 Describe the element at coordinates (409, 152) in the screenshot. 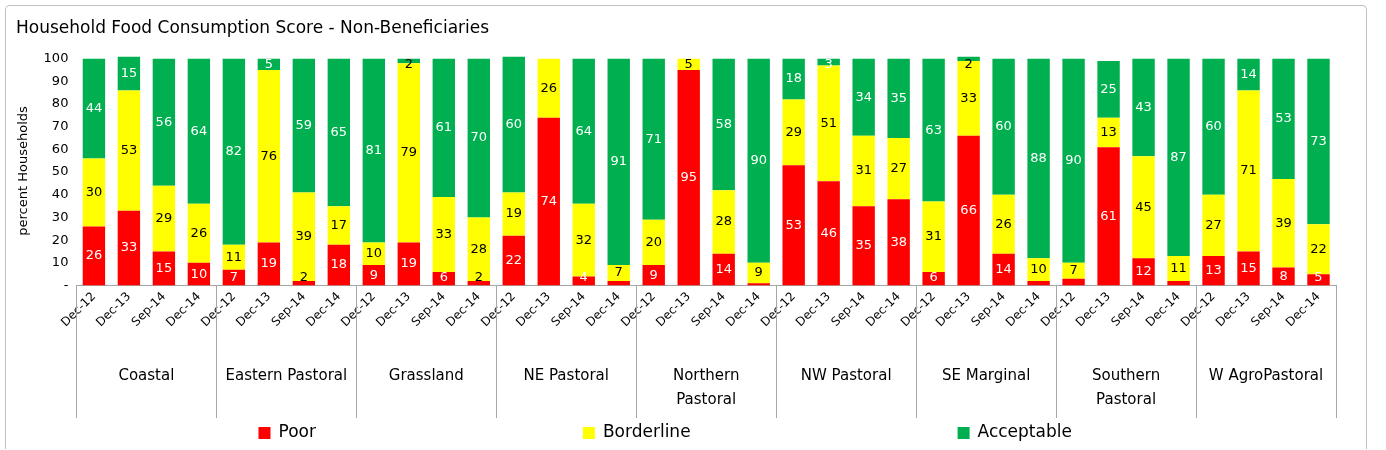

I see `data-label: 79` at that location.